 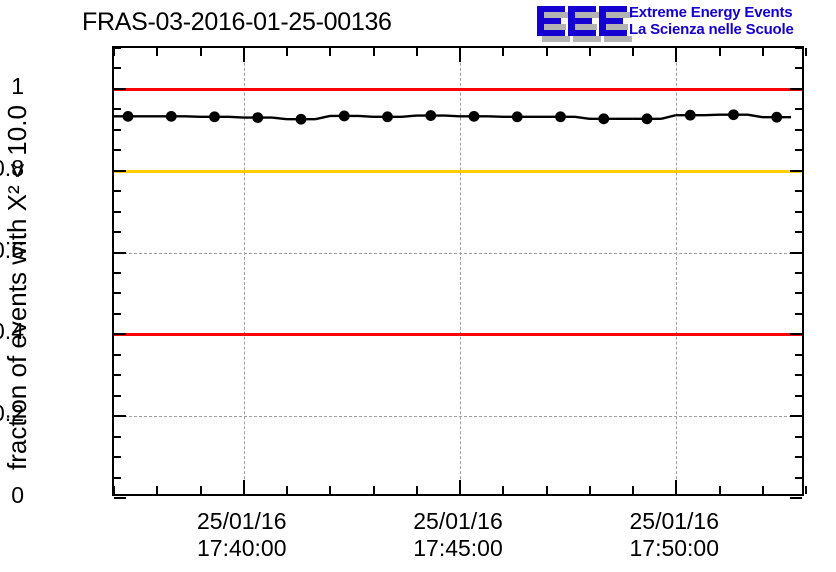 What do you see at coordinates (458, 548) in the screenshot?
I see `x-tick-time: 17:45:00` at bounding box center [458, 548].